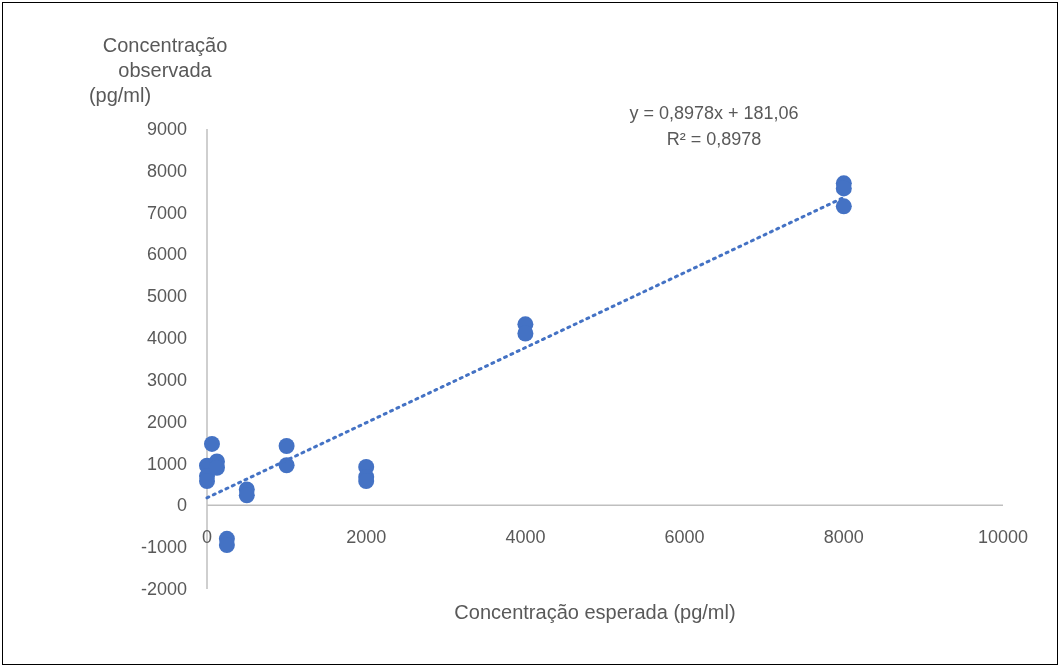 This screenshot has height=667, width=1060. What do you see at coordinates (207, 537) in the screenshot?
I see `x-tick-label: 0` at bounding box center [207, 537].